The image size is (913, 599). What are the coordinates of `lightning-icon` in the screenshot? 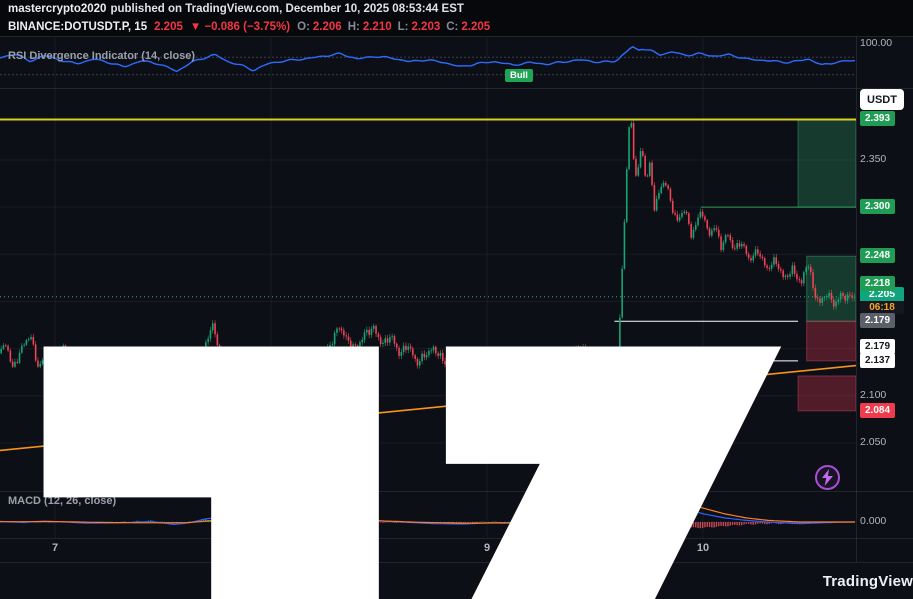 It's located at (827, 477).